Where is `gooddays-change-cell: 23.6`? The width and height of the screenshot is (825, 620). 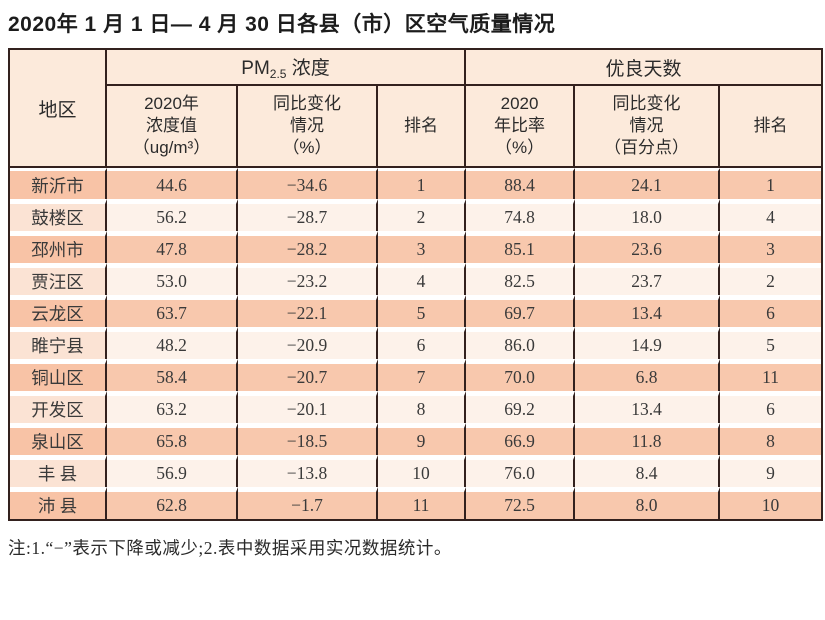 gooddays-change-cell: 23.6 is located at coordinates (648, 247).